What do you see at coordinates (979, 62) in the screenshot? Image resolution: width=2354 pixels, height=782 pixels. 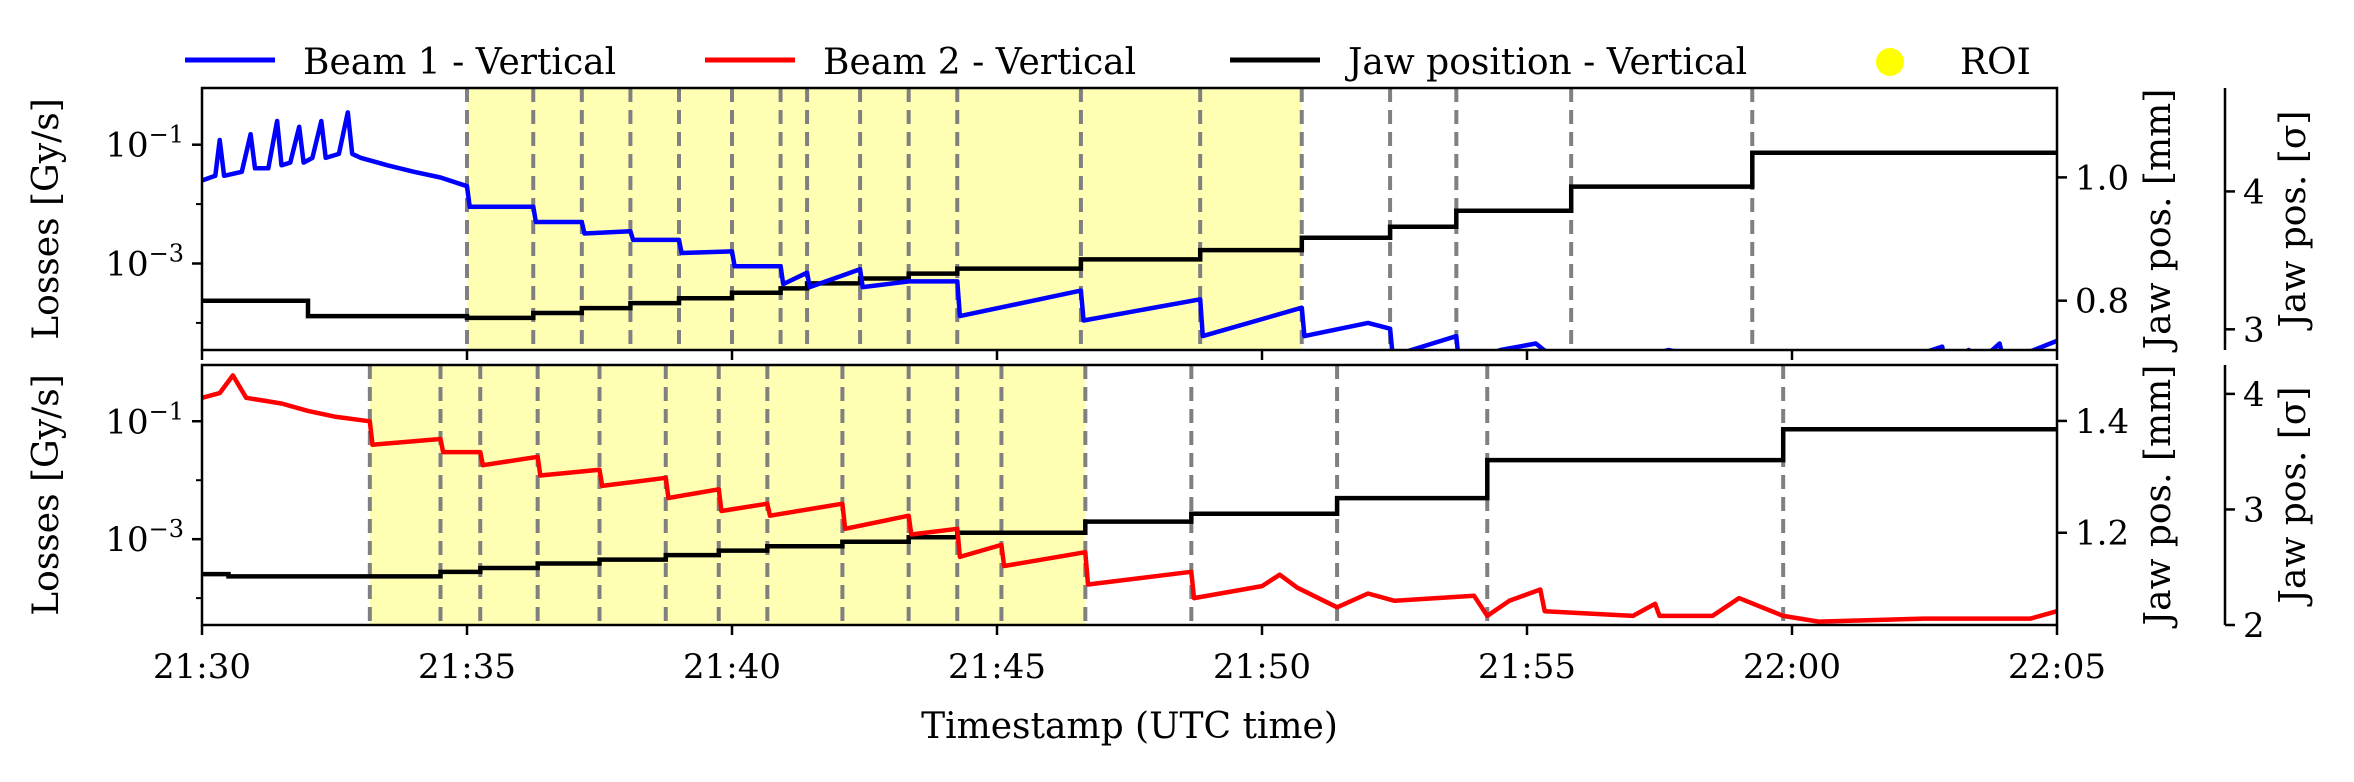 I see `legend-label-1: Beam 2 - Vertical` at bounding box center [979, 62].